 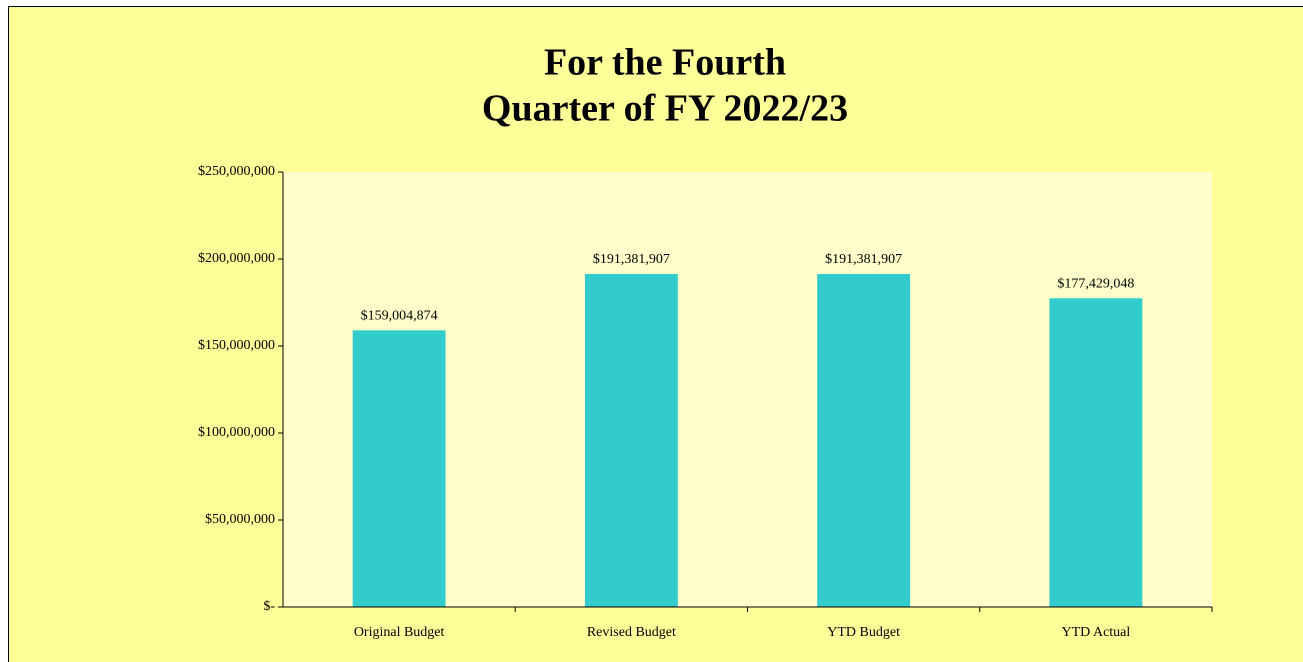 I want to click on chart-title: Quarter of FY 2022/23, so click(x=665, y=109).